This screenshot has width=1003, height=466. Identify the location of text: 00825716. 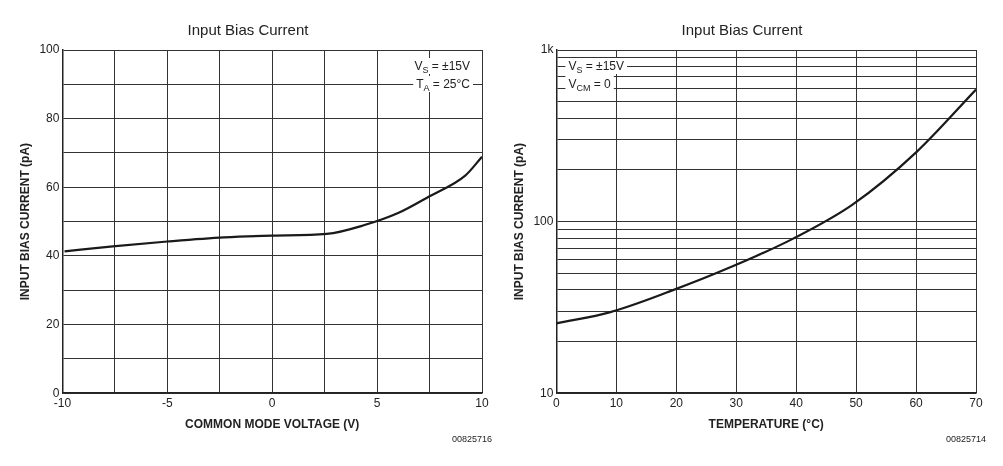
(471, 439).